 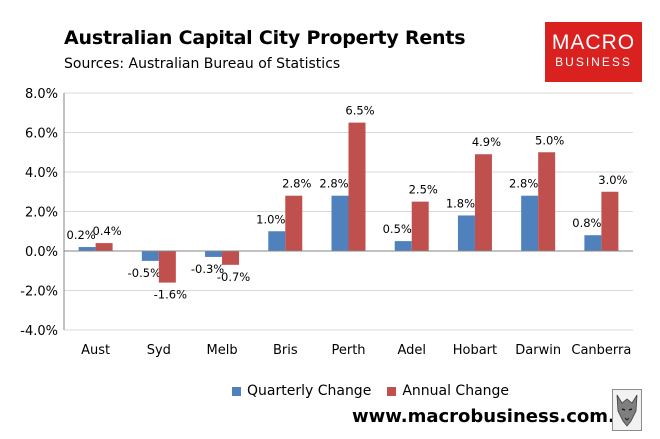 I want to click on data-label-quarterly: -0.5%, so click(x=144, y=273).